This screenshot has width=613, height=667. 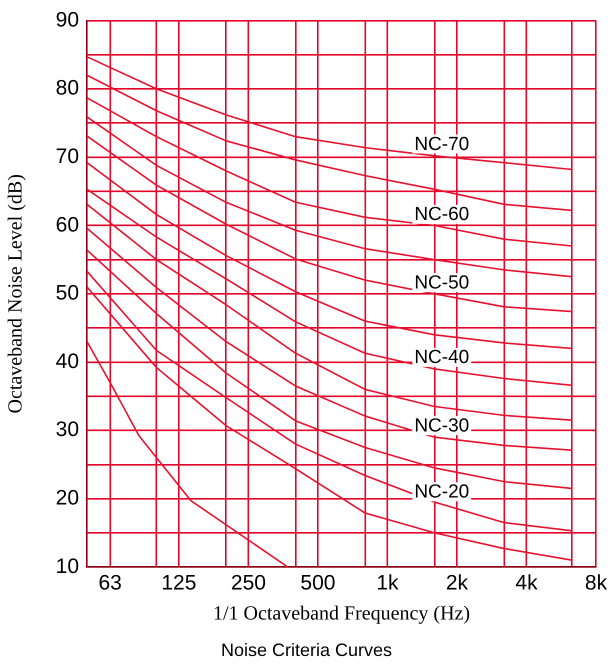 I want to click on x-tick-label: 1k, so click(x=388, y=582).